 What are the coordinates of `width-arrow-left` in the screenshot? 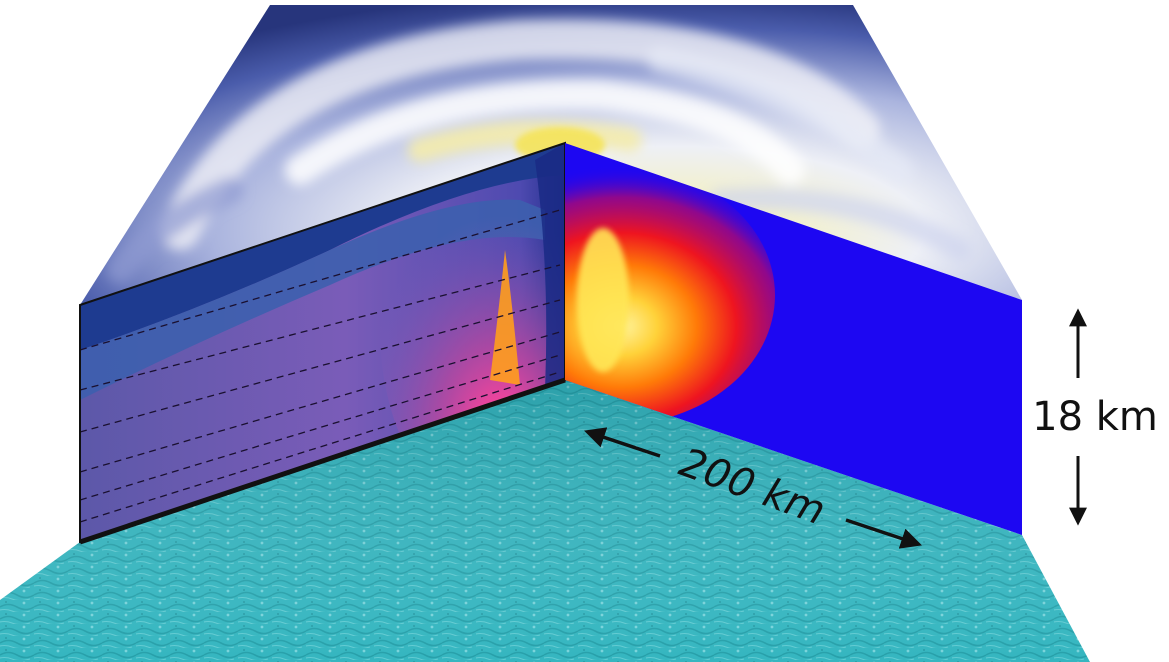 It's located at (622, 442).